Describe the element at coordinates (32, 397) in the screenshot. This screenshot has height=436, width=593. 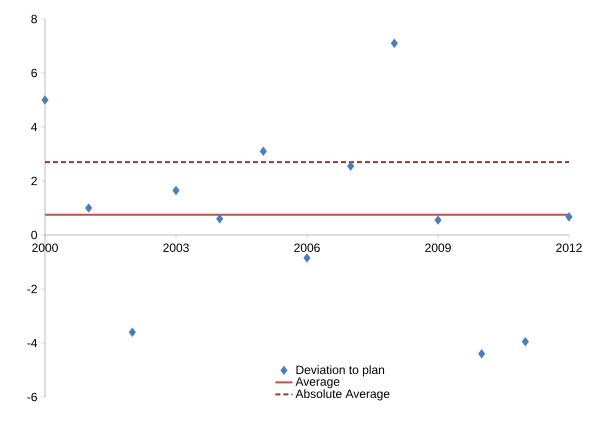
I see `y-tick-label: -6` at that location.